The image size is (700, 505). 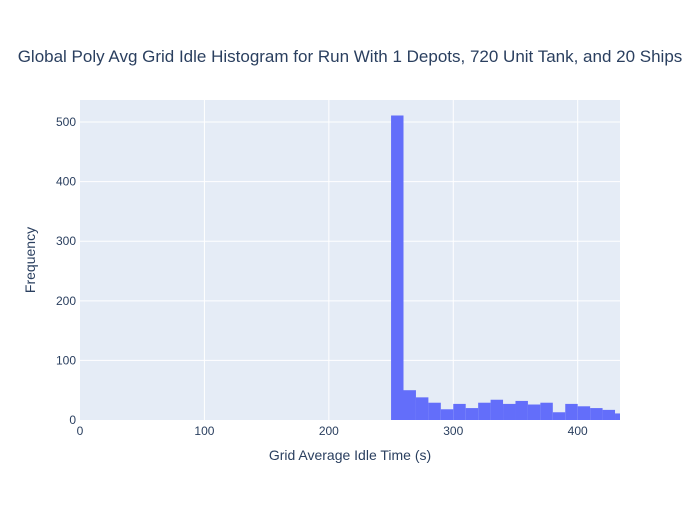 I want to click on y-tick-label: 100, so click(x=66, y=360).